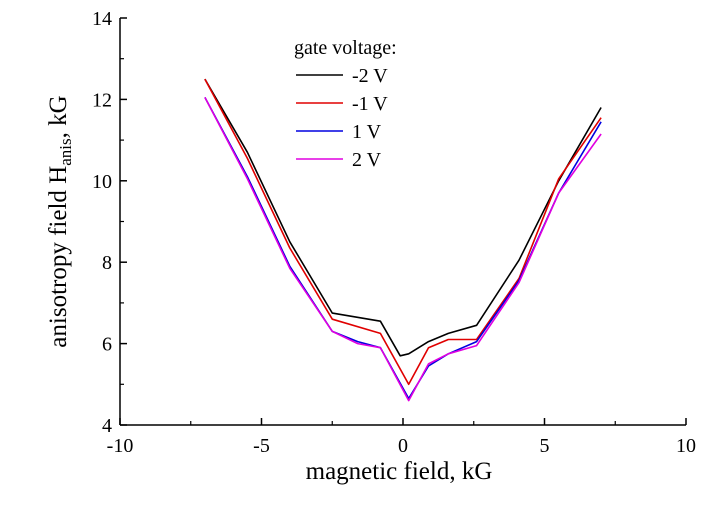 The image size is (724, 507). I want to click on legend-label: 1 V, so click(367, 132).